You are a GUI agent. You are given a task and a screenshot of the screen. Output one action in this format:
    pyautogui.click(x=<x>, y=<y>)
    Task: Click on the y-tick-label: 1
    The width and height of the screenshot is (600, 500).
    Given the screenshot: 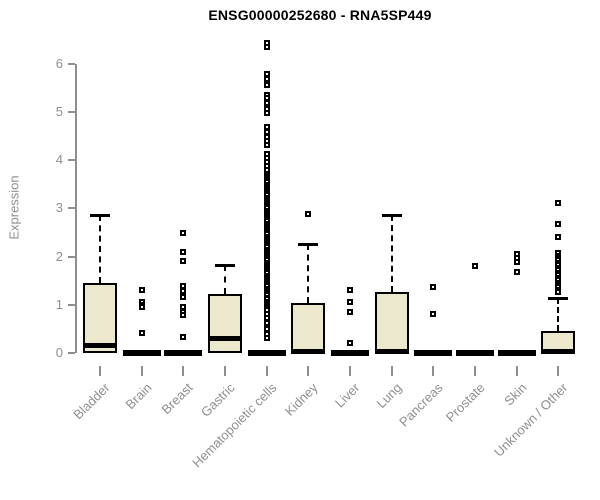 What is the action you would take?
    pyautogui.click(x=59, y=304)
    